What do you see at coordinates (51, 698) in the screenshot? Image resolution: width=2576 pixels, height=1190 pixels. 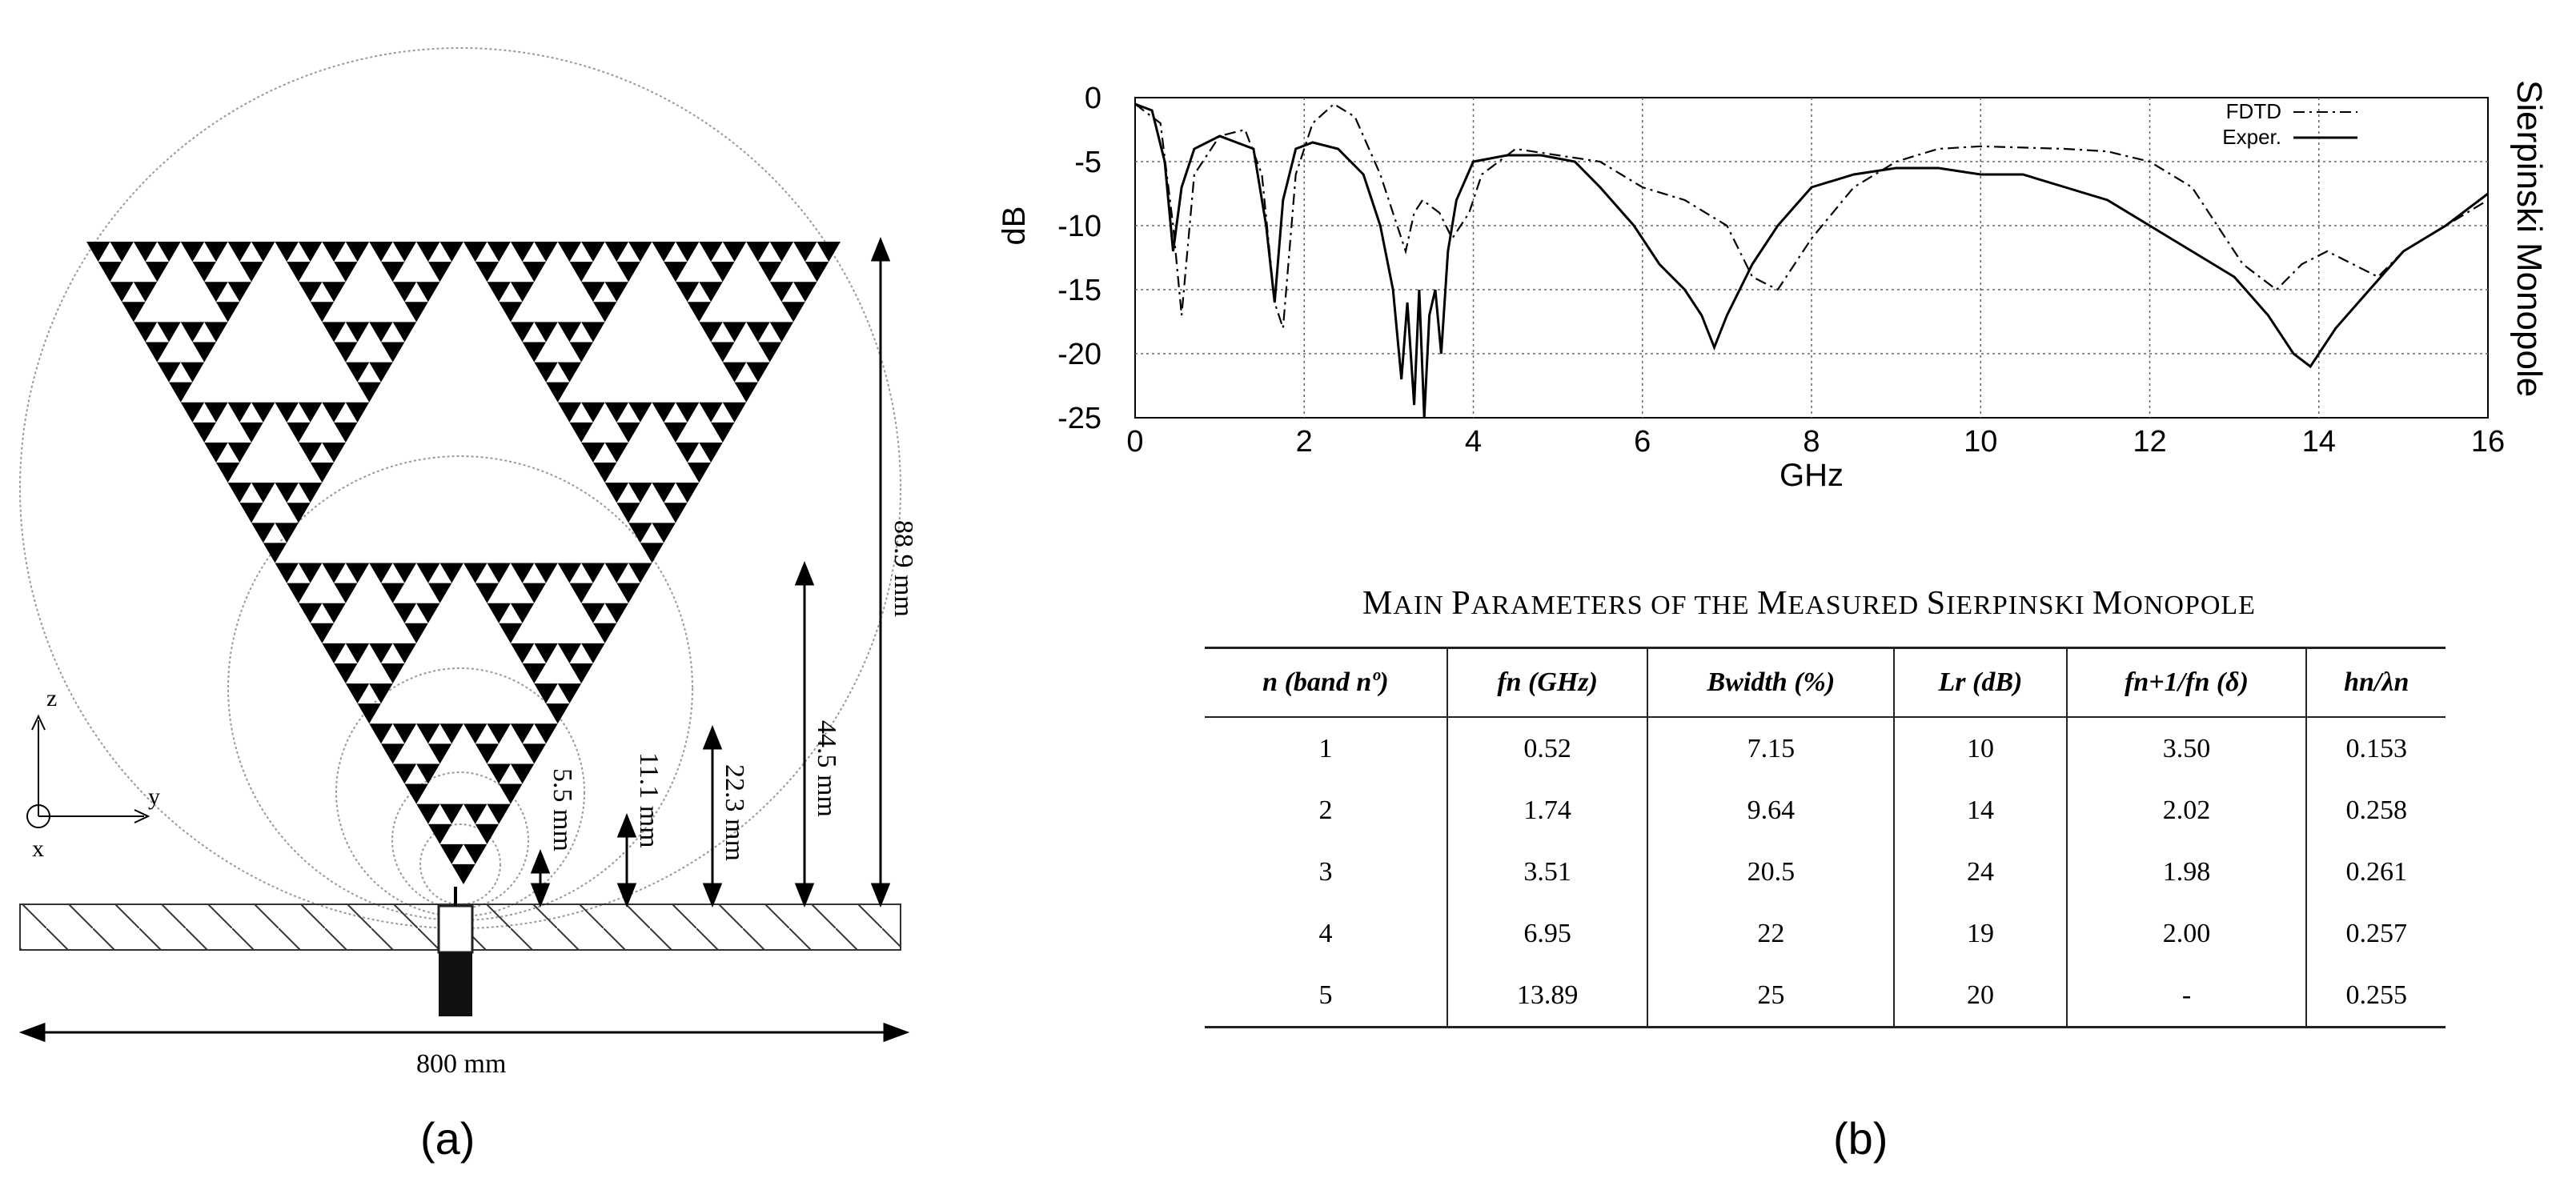 I see `axis-z-label: z` at bounding box center [51, 698].